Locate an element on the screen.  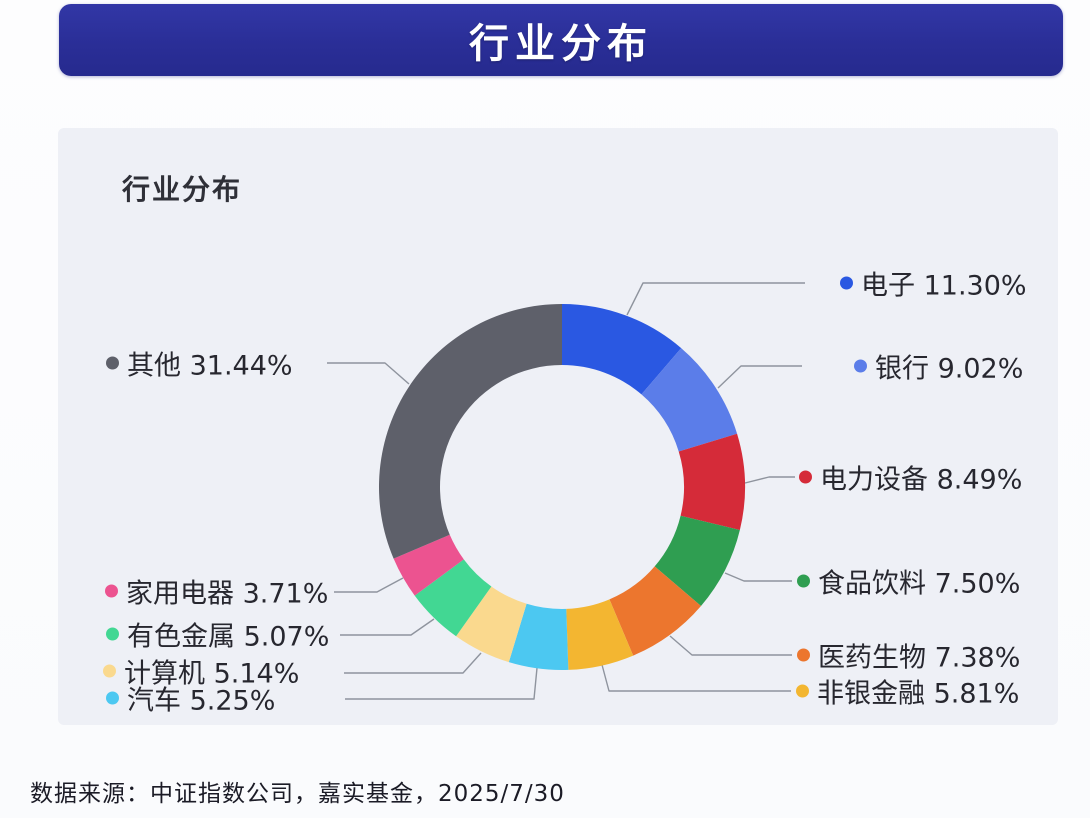
header-banner: 行业分布 is located at coordinates (561, 40).